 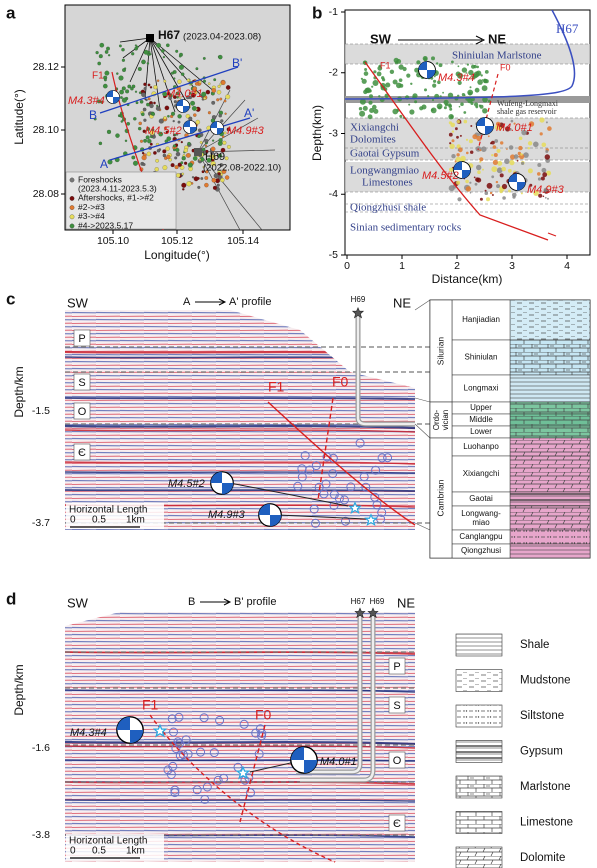 What do you see at coordinates (222, 37) in the screenshot?
I see `well-period: (2023.04-2023.08)` at bounding box center [222, 37].